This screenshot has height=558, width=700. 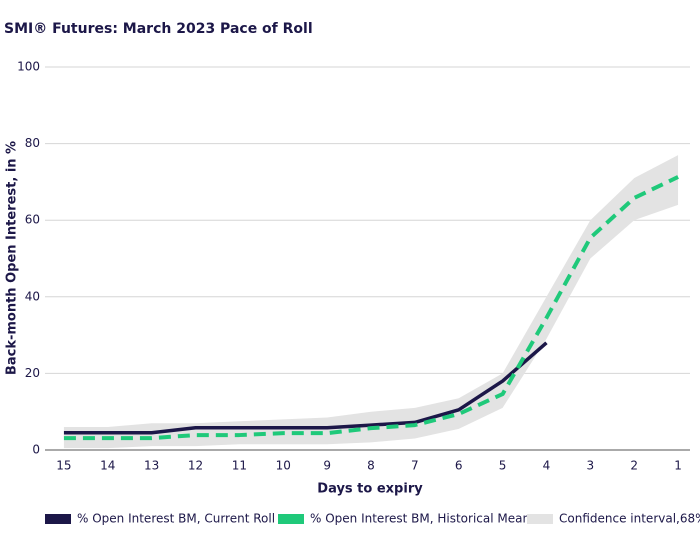 I want to click on x-tick-label: 6, so click(x=459, y=466).